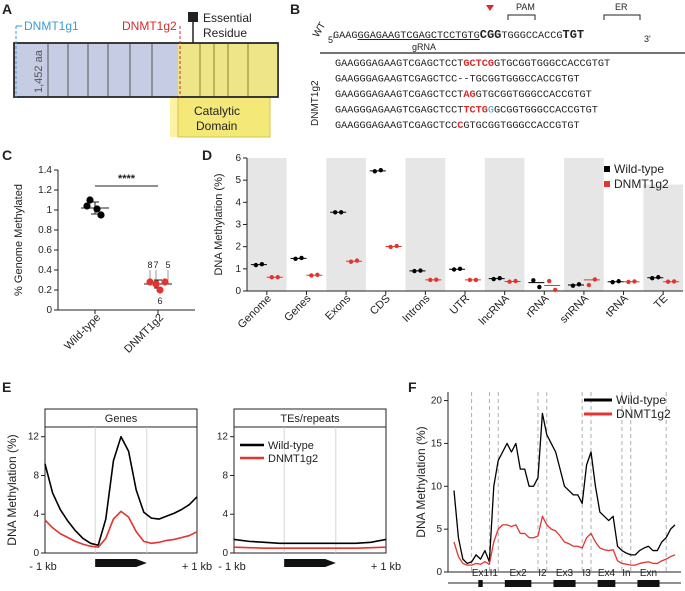 This screenshot has width=685, height=591. Describe the element at coordinates (481, 573) in the screenshot. I see `region-label: Ex1` at that location.